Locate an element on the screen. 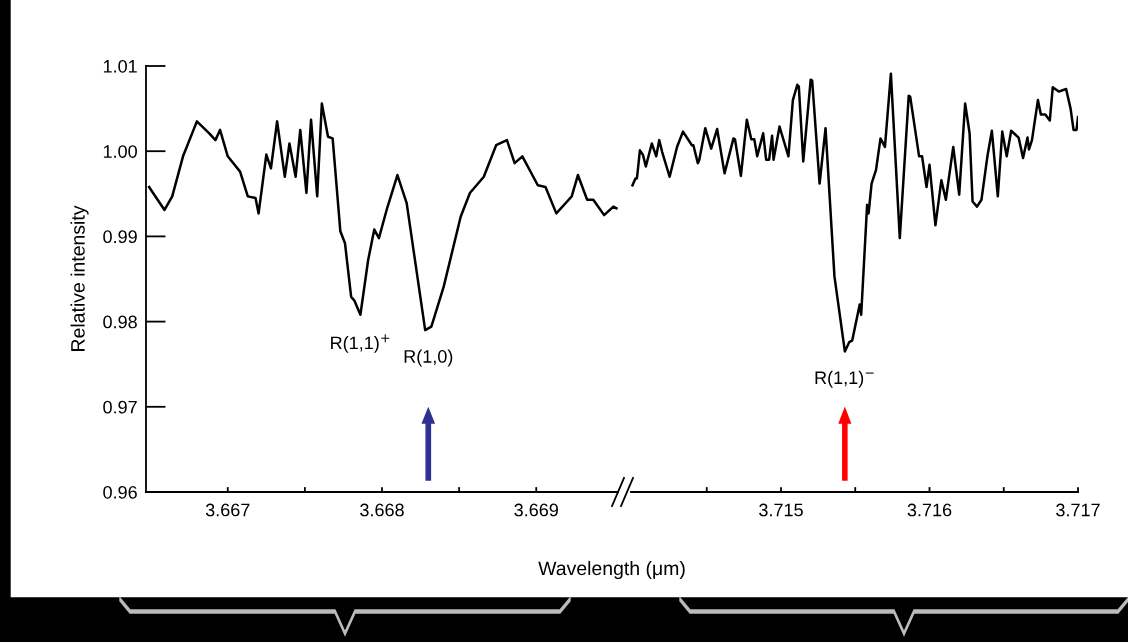 This screenshot has height=642, width=1128. x-tick-label: 3.668 is located at coordinates (382, 510).